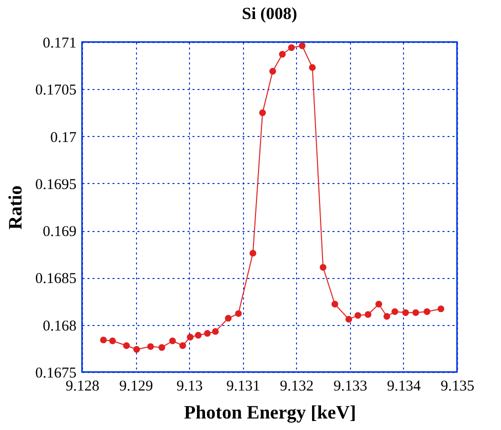 This screenshot has height=430, width=501. I want to click on chart-title: Si (008), so click(270, 13).